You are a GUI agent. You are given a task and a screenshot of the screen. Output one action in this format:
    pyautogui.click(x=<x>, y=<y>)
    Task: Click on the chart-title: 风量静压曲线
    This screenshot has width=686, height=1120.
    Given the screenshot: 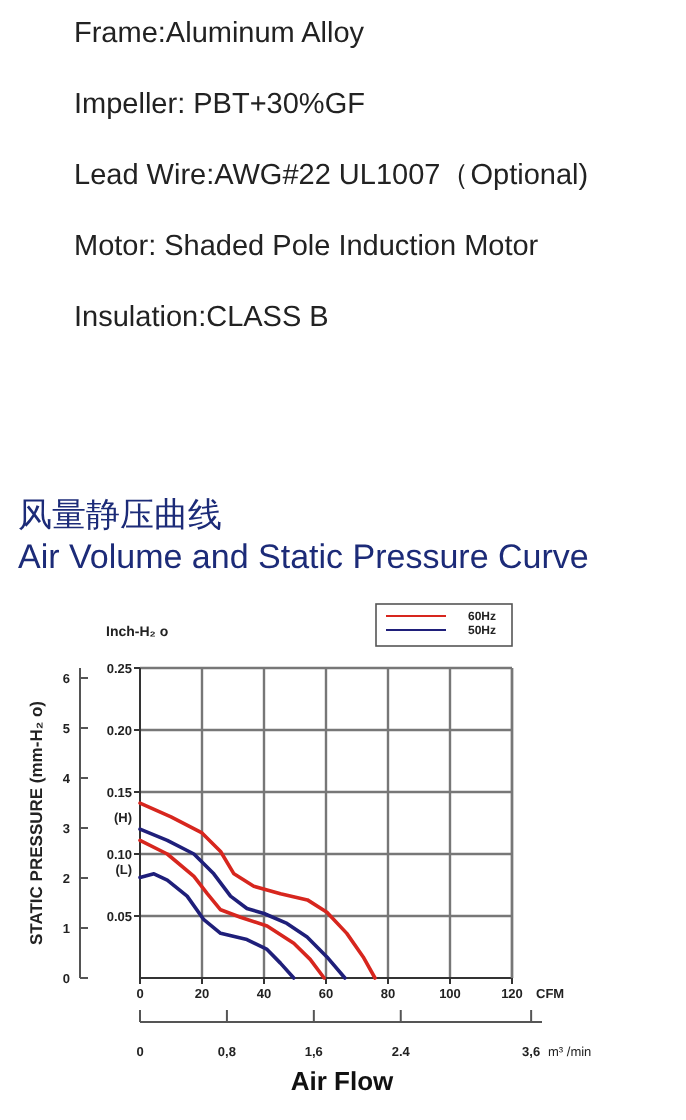 What is the action you would take?
    pyautogui.click(x=120, y=515)
    